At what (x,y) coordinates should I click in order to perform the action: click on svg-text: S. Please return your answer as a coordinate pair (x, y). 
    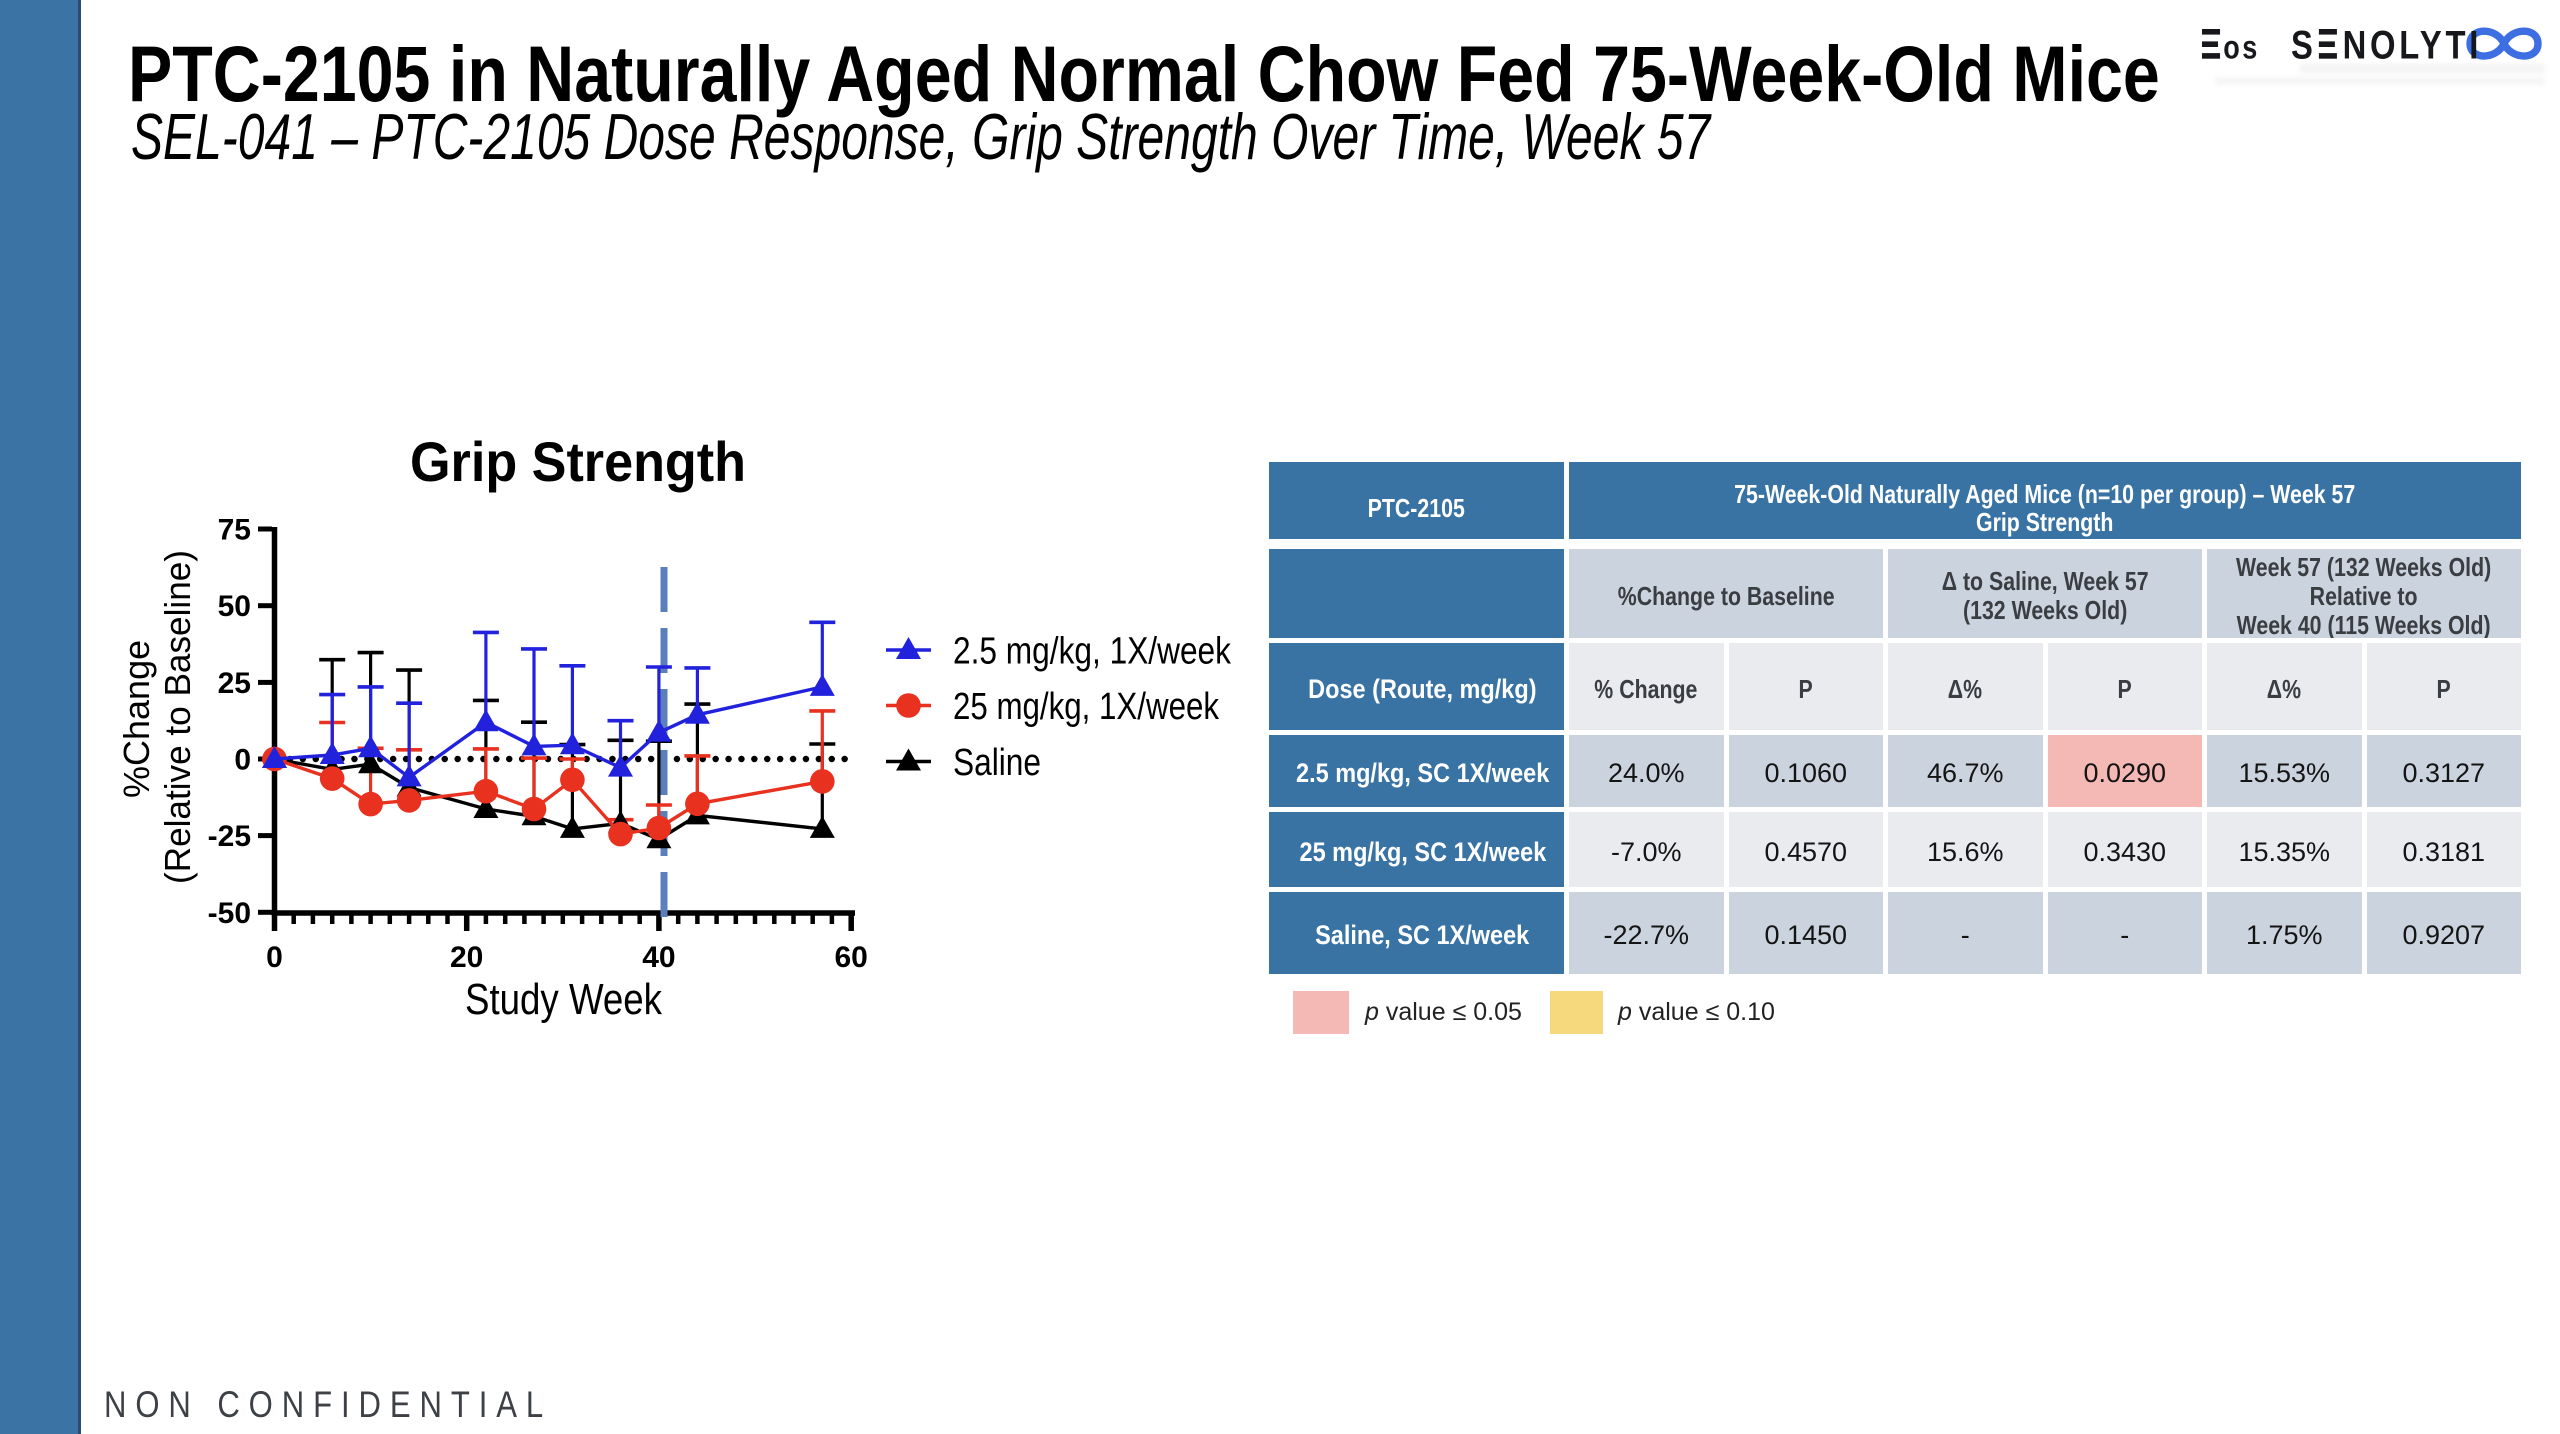
    Looking at the image, I should click on (2302, 45).